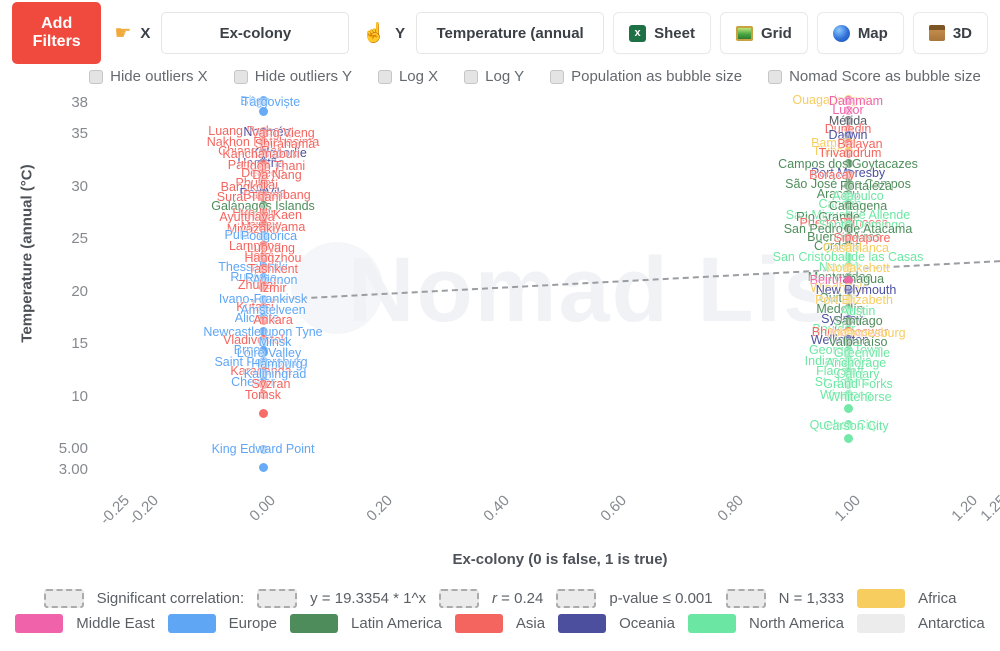  Describe the element at coordinates (271, 247) in the screenshot. I see `city-label: Luoyang` at that location.